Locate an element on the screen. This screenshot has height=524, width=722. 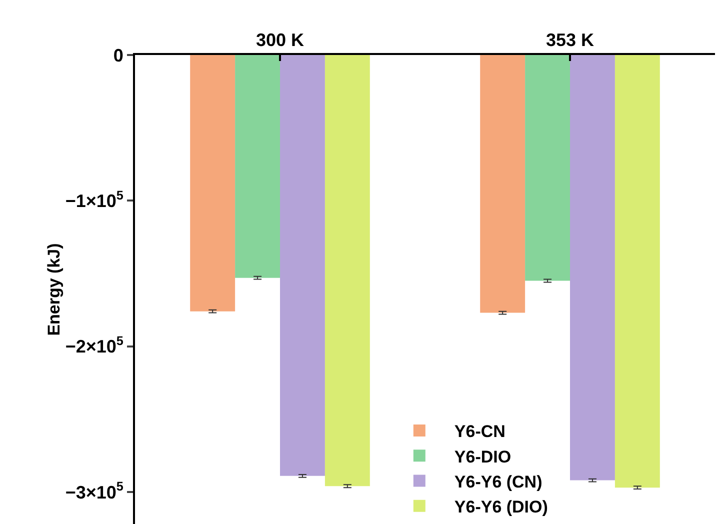
legend-label: Y6-CN is located at coordinates (480, 432).